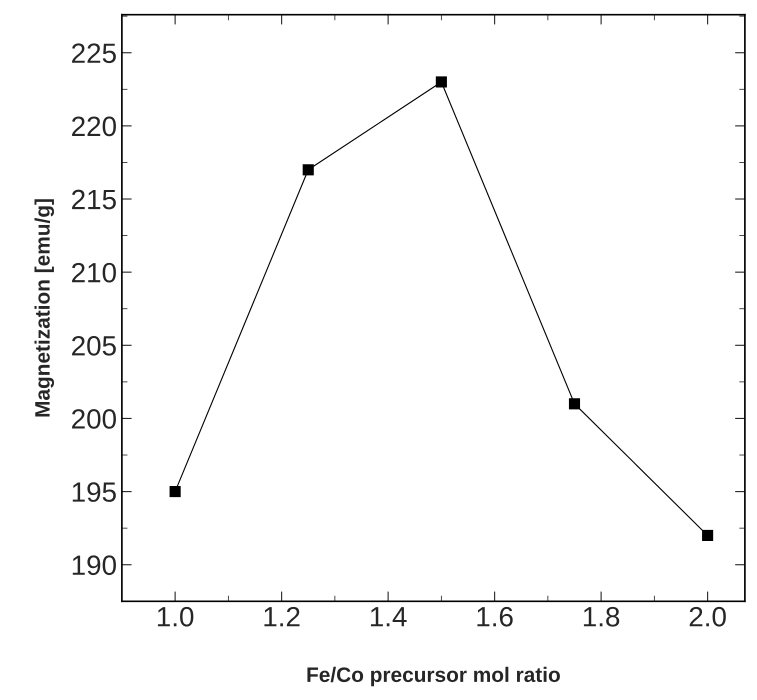 Image resolution: width=757 pixels, height=700 pixels. What do you see at coordinates (388, 616) in the screenshot?
I see `x-tick-label: 1.4` at bounding box center [388, 616].